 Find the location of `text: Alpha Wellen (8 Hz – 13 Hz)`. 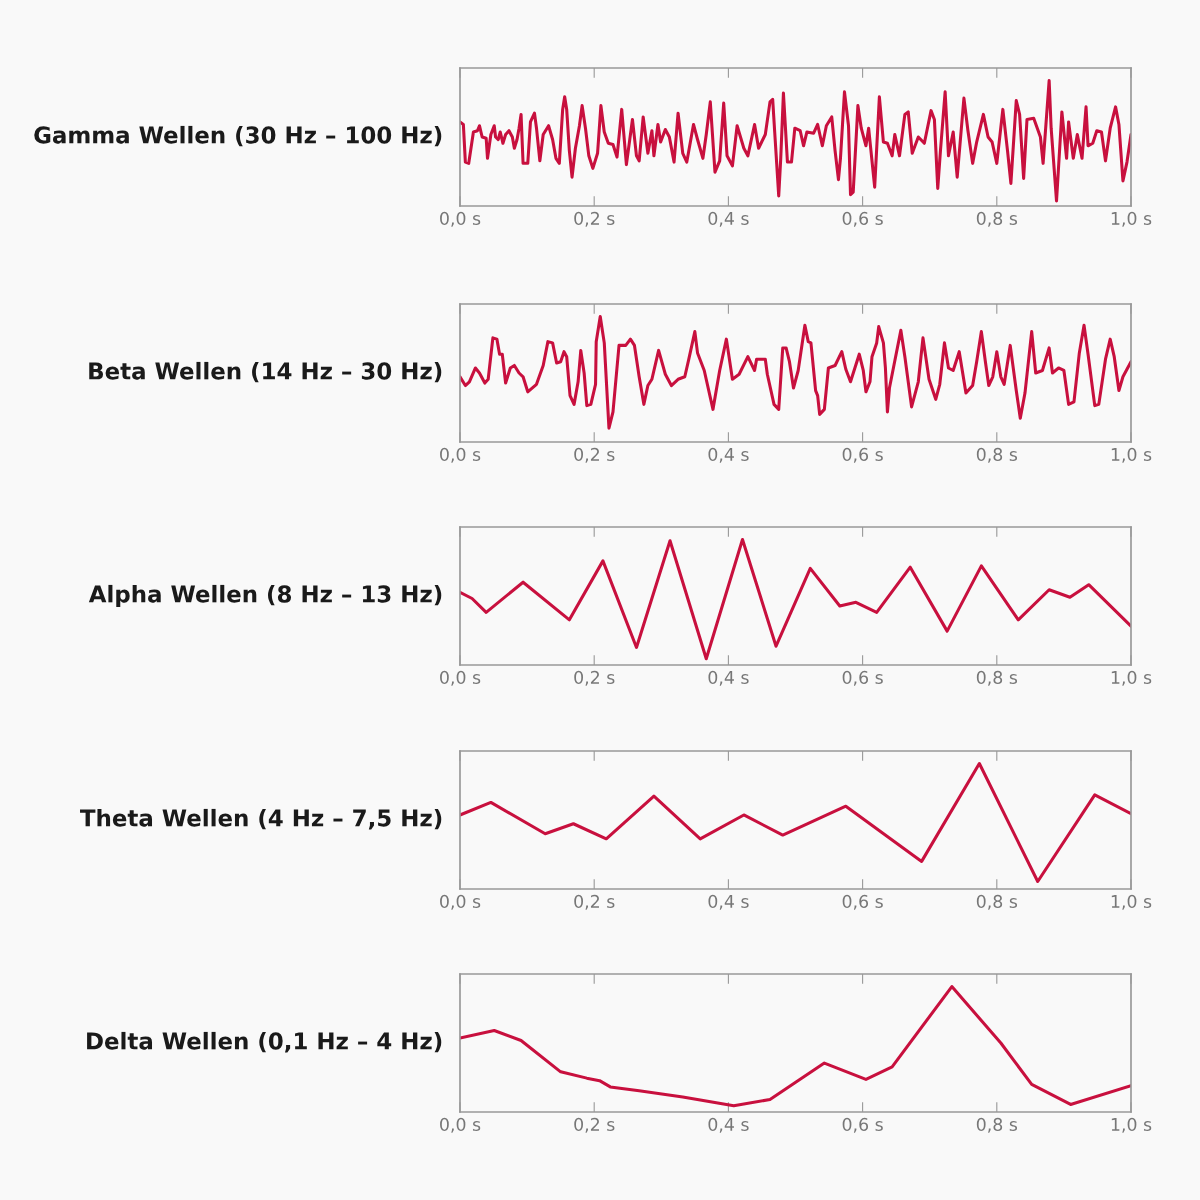

text: Alpha Wellen (8 Hz – 13 Hz) is located at coordinates (265, 596).